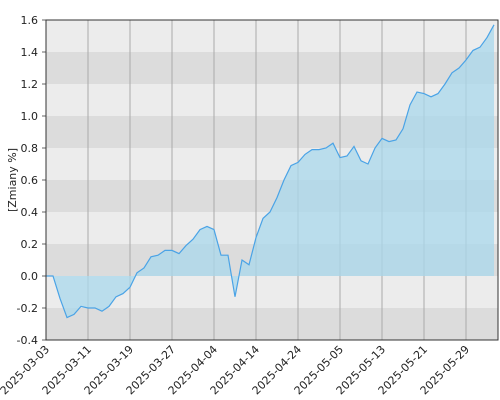 This screenshot has height=400, width=500. What do you see at coordinates (12, 180) in the screenshot?
I see `y-axis-label: [Zmiany %]` at bounding box center [12, 180].